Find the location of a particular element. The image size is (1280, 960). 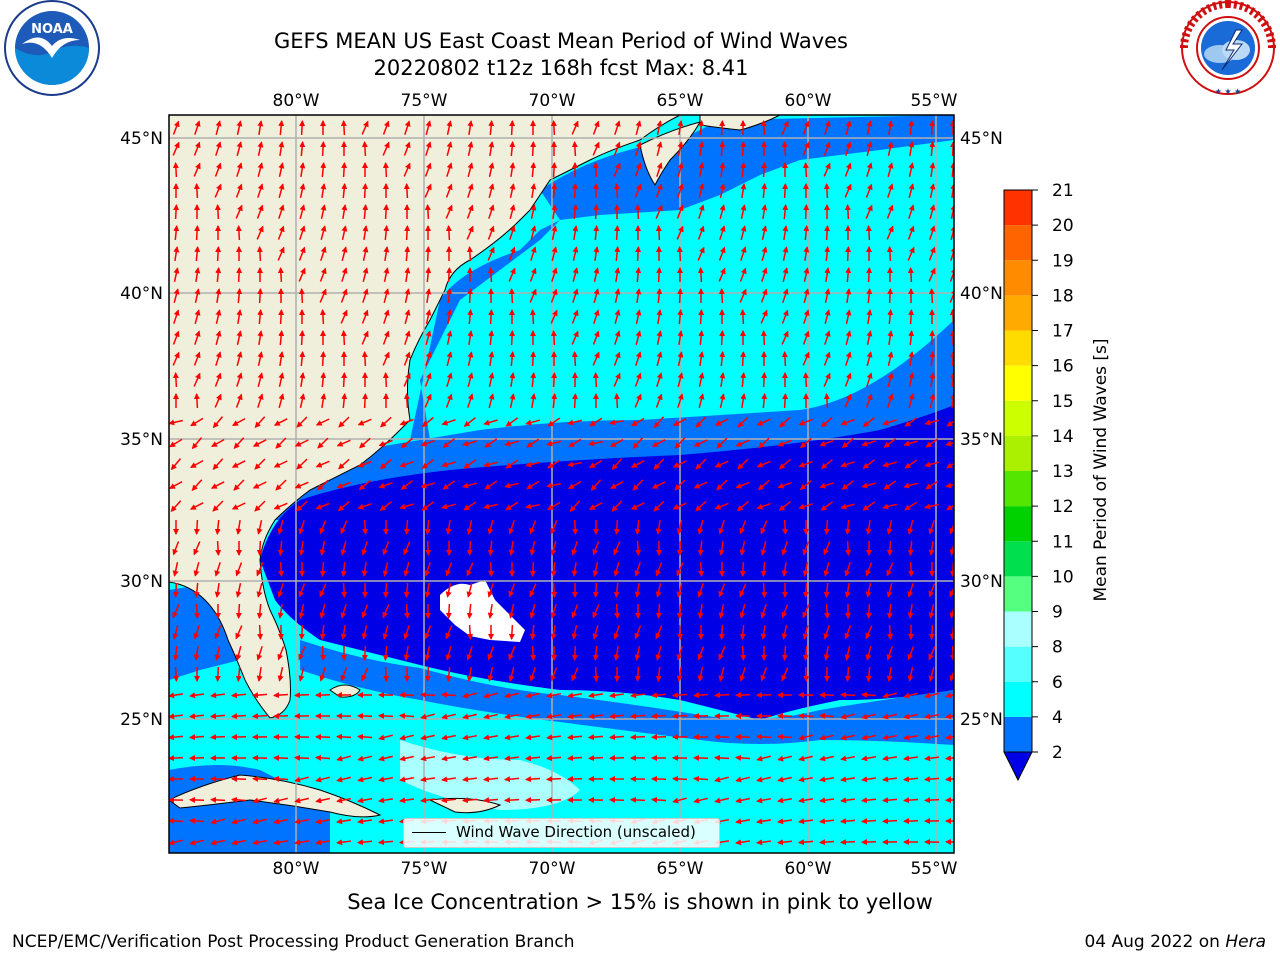

lon-label-top-55w: 55°W is located at coordinates (934, 101).